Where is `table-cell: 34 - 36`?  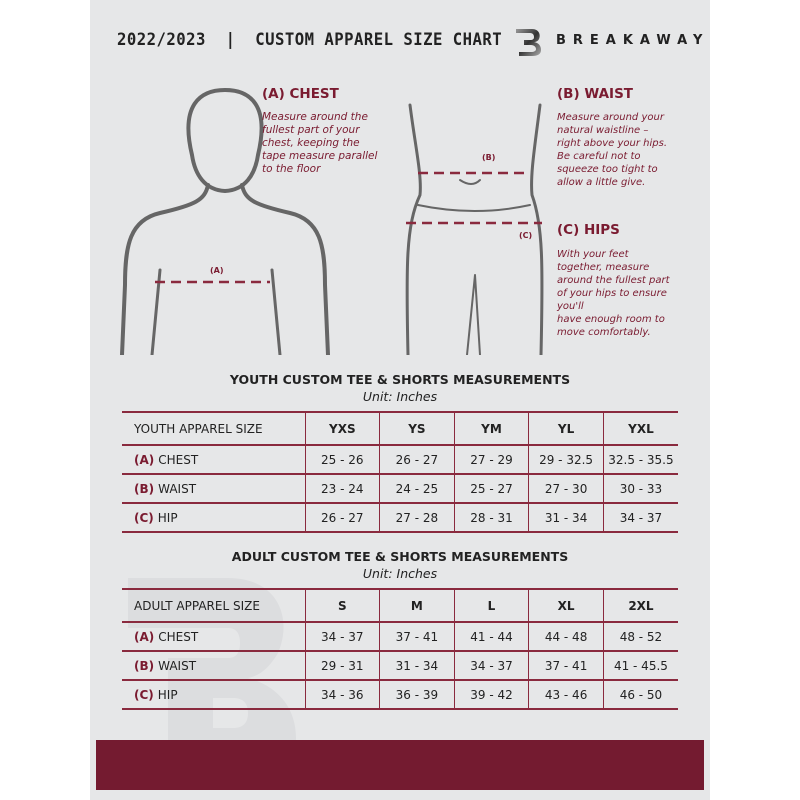
table-cell: 34 - 36 is located at coordinates (342, 694).